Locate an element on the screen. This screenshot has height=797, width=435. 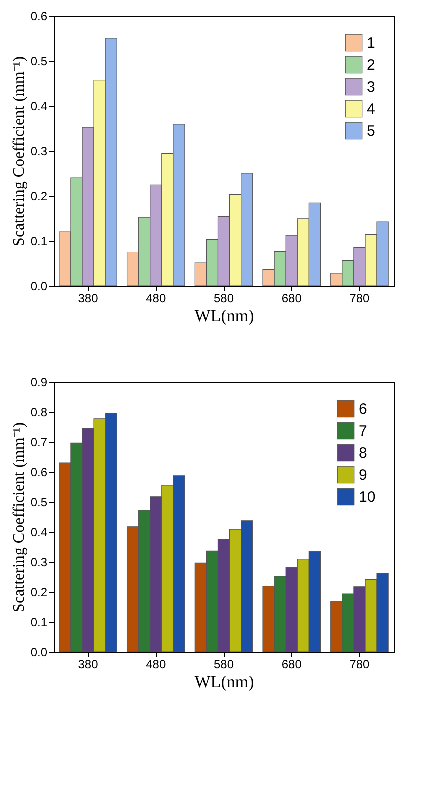
legend-label: 9 is located at coordinates (363, 475).